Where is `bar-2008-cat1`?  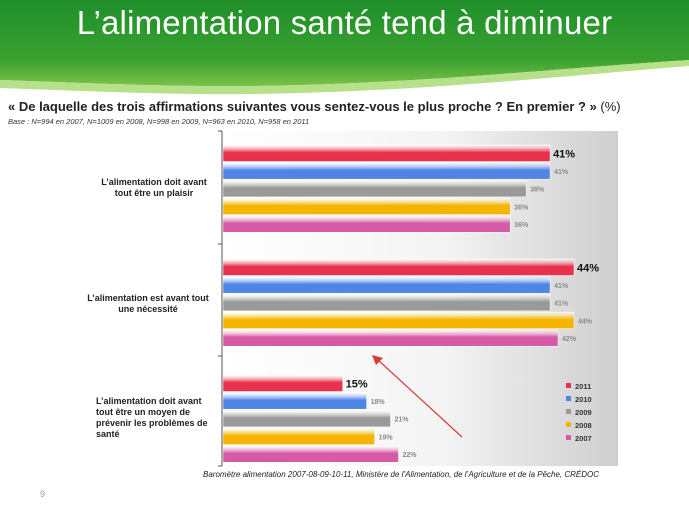 bar-2008-cat1 is located at coordinates (366, 206).